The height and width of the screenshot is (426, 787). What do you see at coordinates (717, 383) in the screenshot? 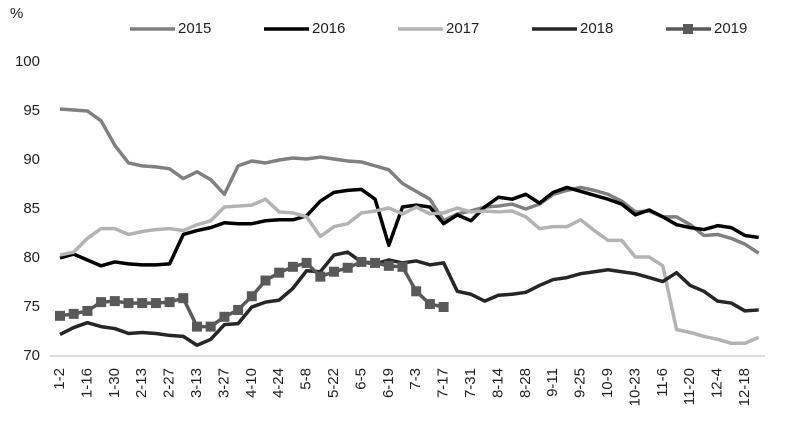
I see `x-tick-label: 12-4` at bounding box center [717, 383].